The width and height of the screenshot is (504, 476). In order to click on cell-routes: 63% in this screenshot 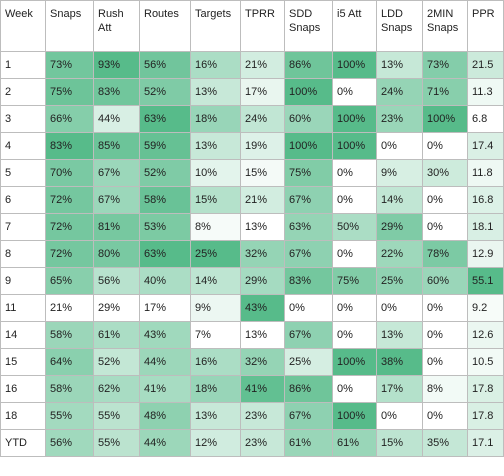, I will do `click(165, 119)`.